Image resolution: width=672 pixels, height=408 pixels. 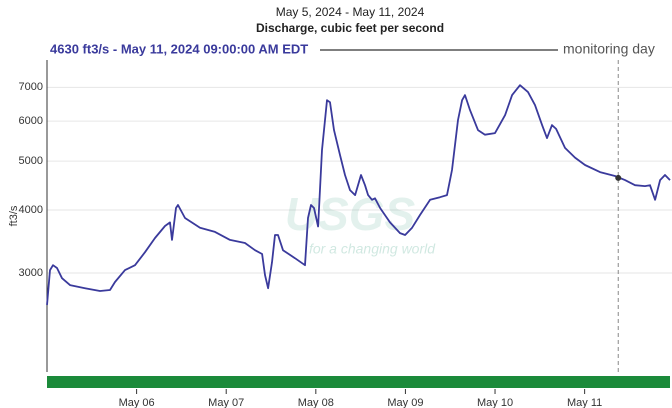 I want to click on x-tick-label: May 07, so click(x=226, y=402).